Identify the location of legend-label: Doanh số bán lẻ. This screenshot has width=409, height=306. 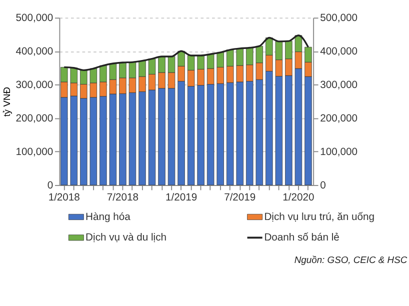
(302, 238).